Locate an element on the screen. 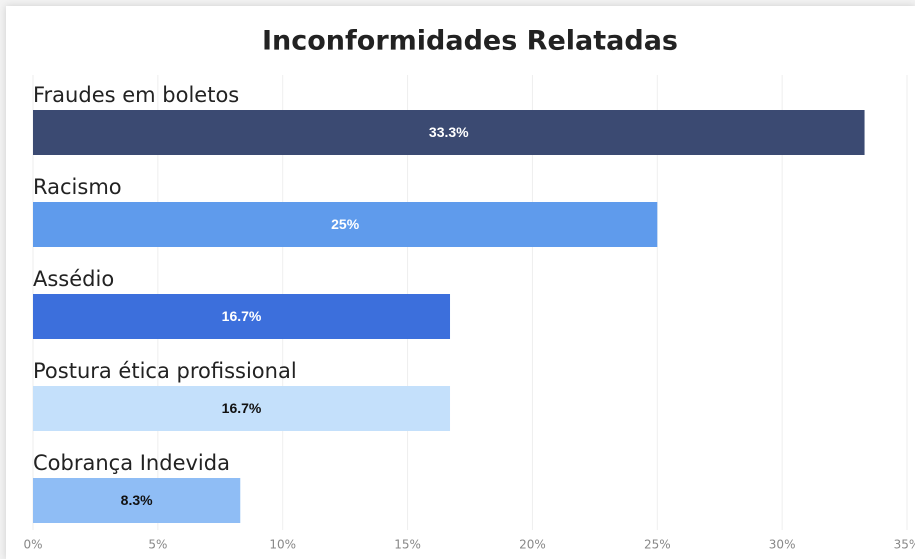 The image size is (915, 559). value-label: 33.3% is located at coordinates (449, 132).